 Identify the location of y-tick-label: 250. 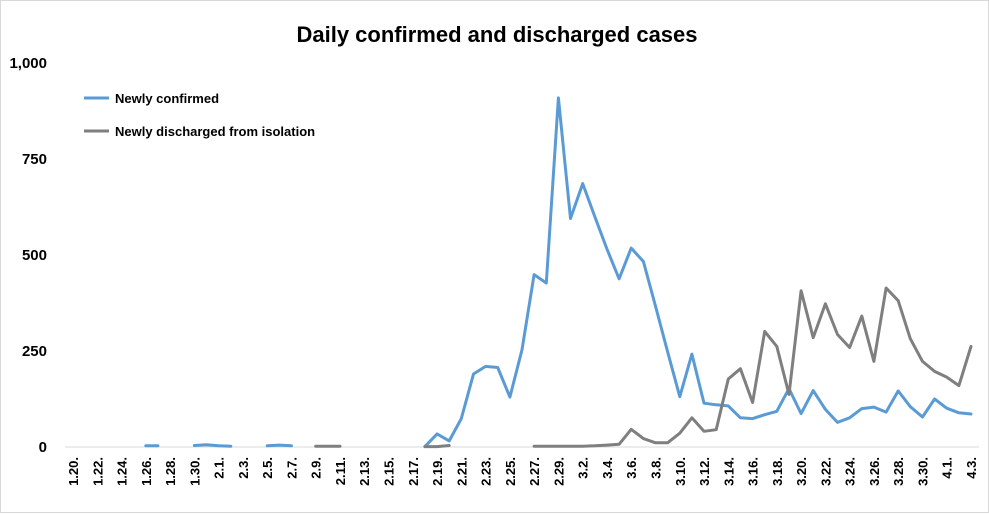
(34, 351).